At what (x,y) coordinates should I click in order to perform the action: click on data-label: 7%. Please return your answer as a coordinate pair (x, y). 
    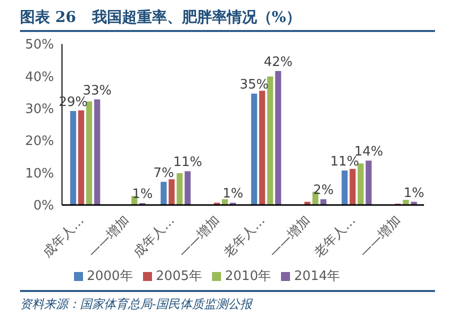
    Looking at the image, I should click on (163, 173).